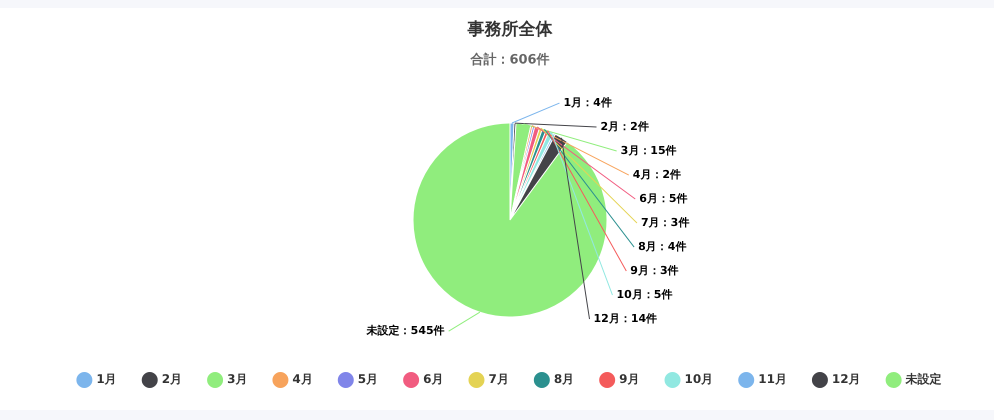 This screenshot has width=994, height=420. I want to click on data-label: 10月：5件, so click(644, 294).